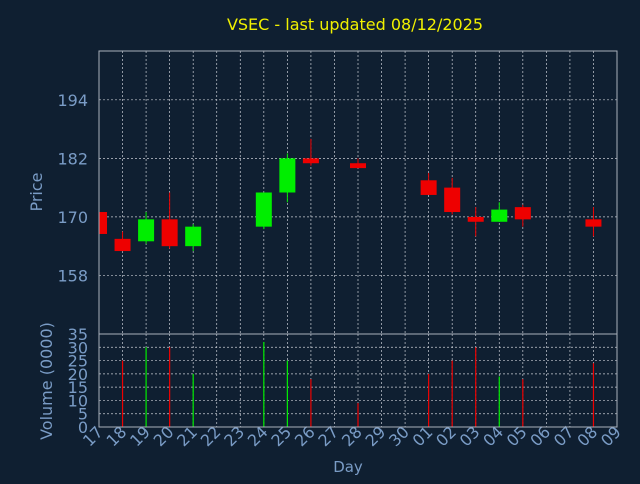 Image resolution: width=640 pixels, height=484 pixels. What do you see at coordinates (78, 387) in the screenshot?
I see `volume-tick-label: 15` at bounding box center [78, 387].